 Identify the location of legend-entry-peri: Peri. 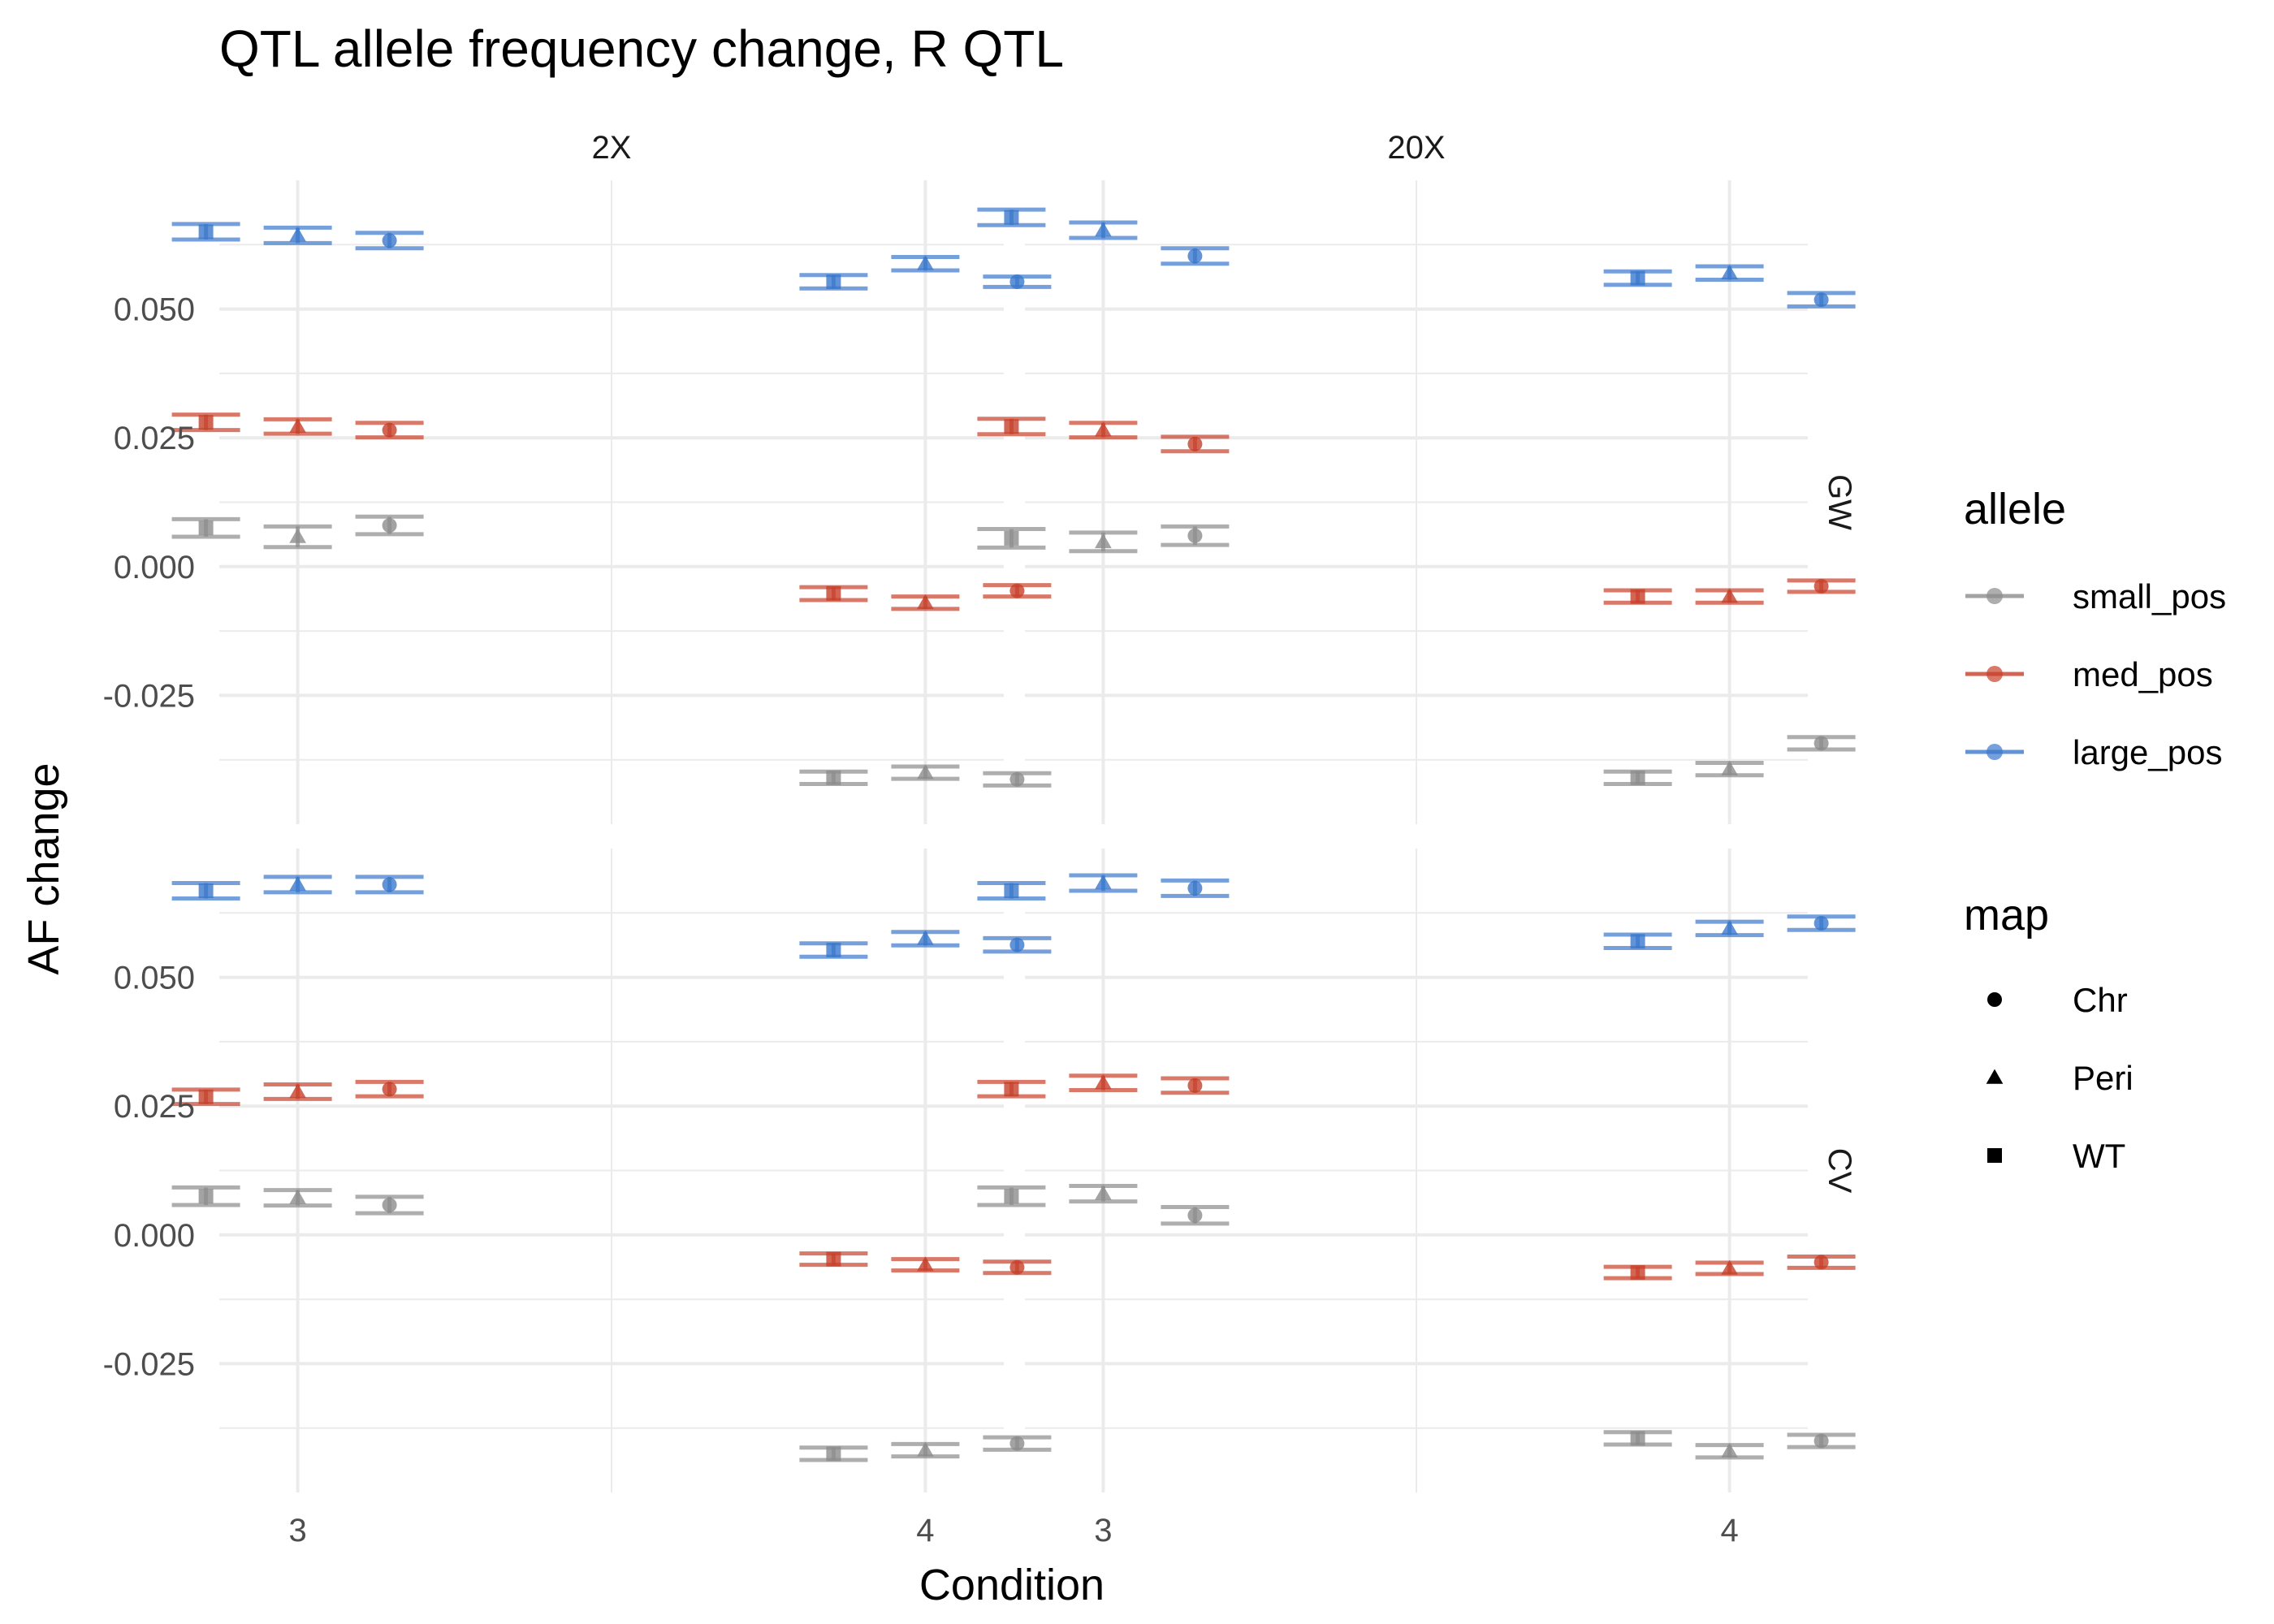
(2059, 1078).